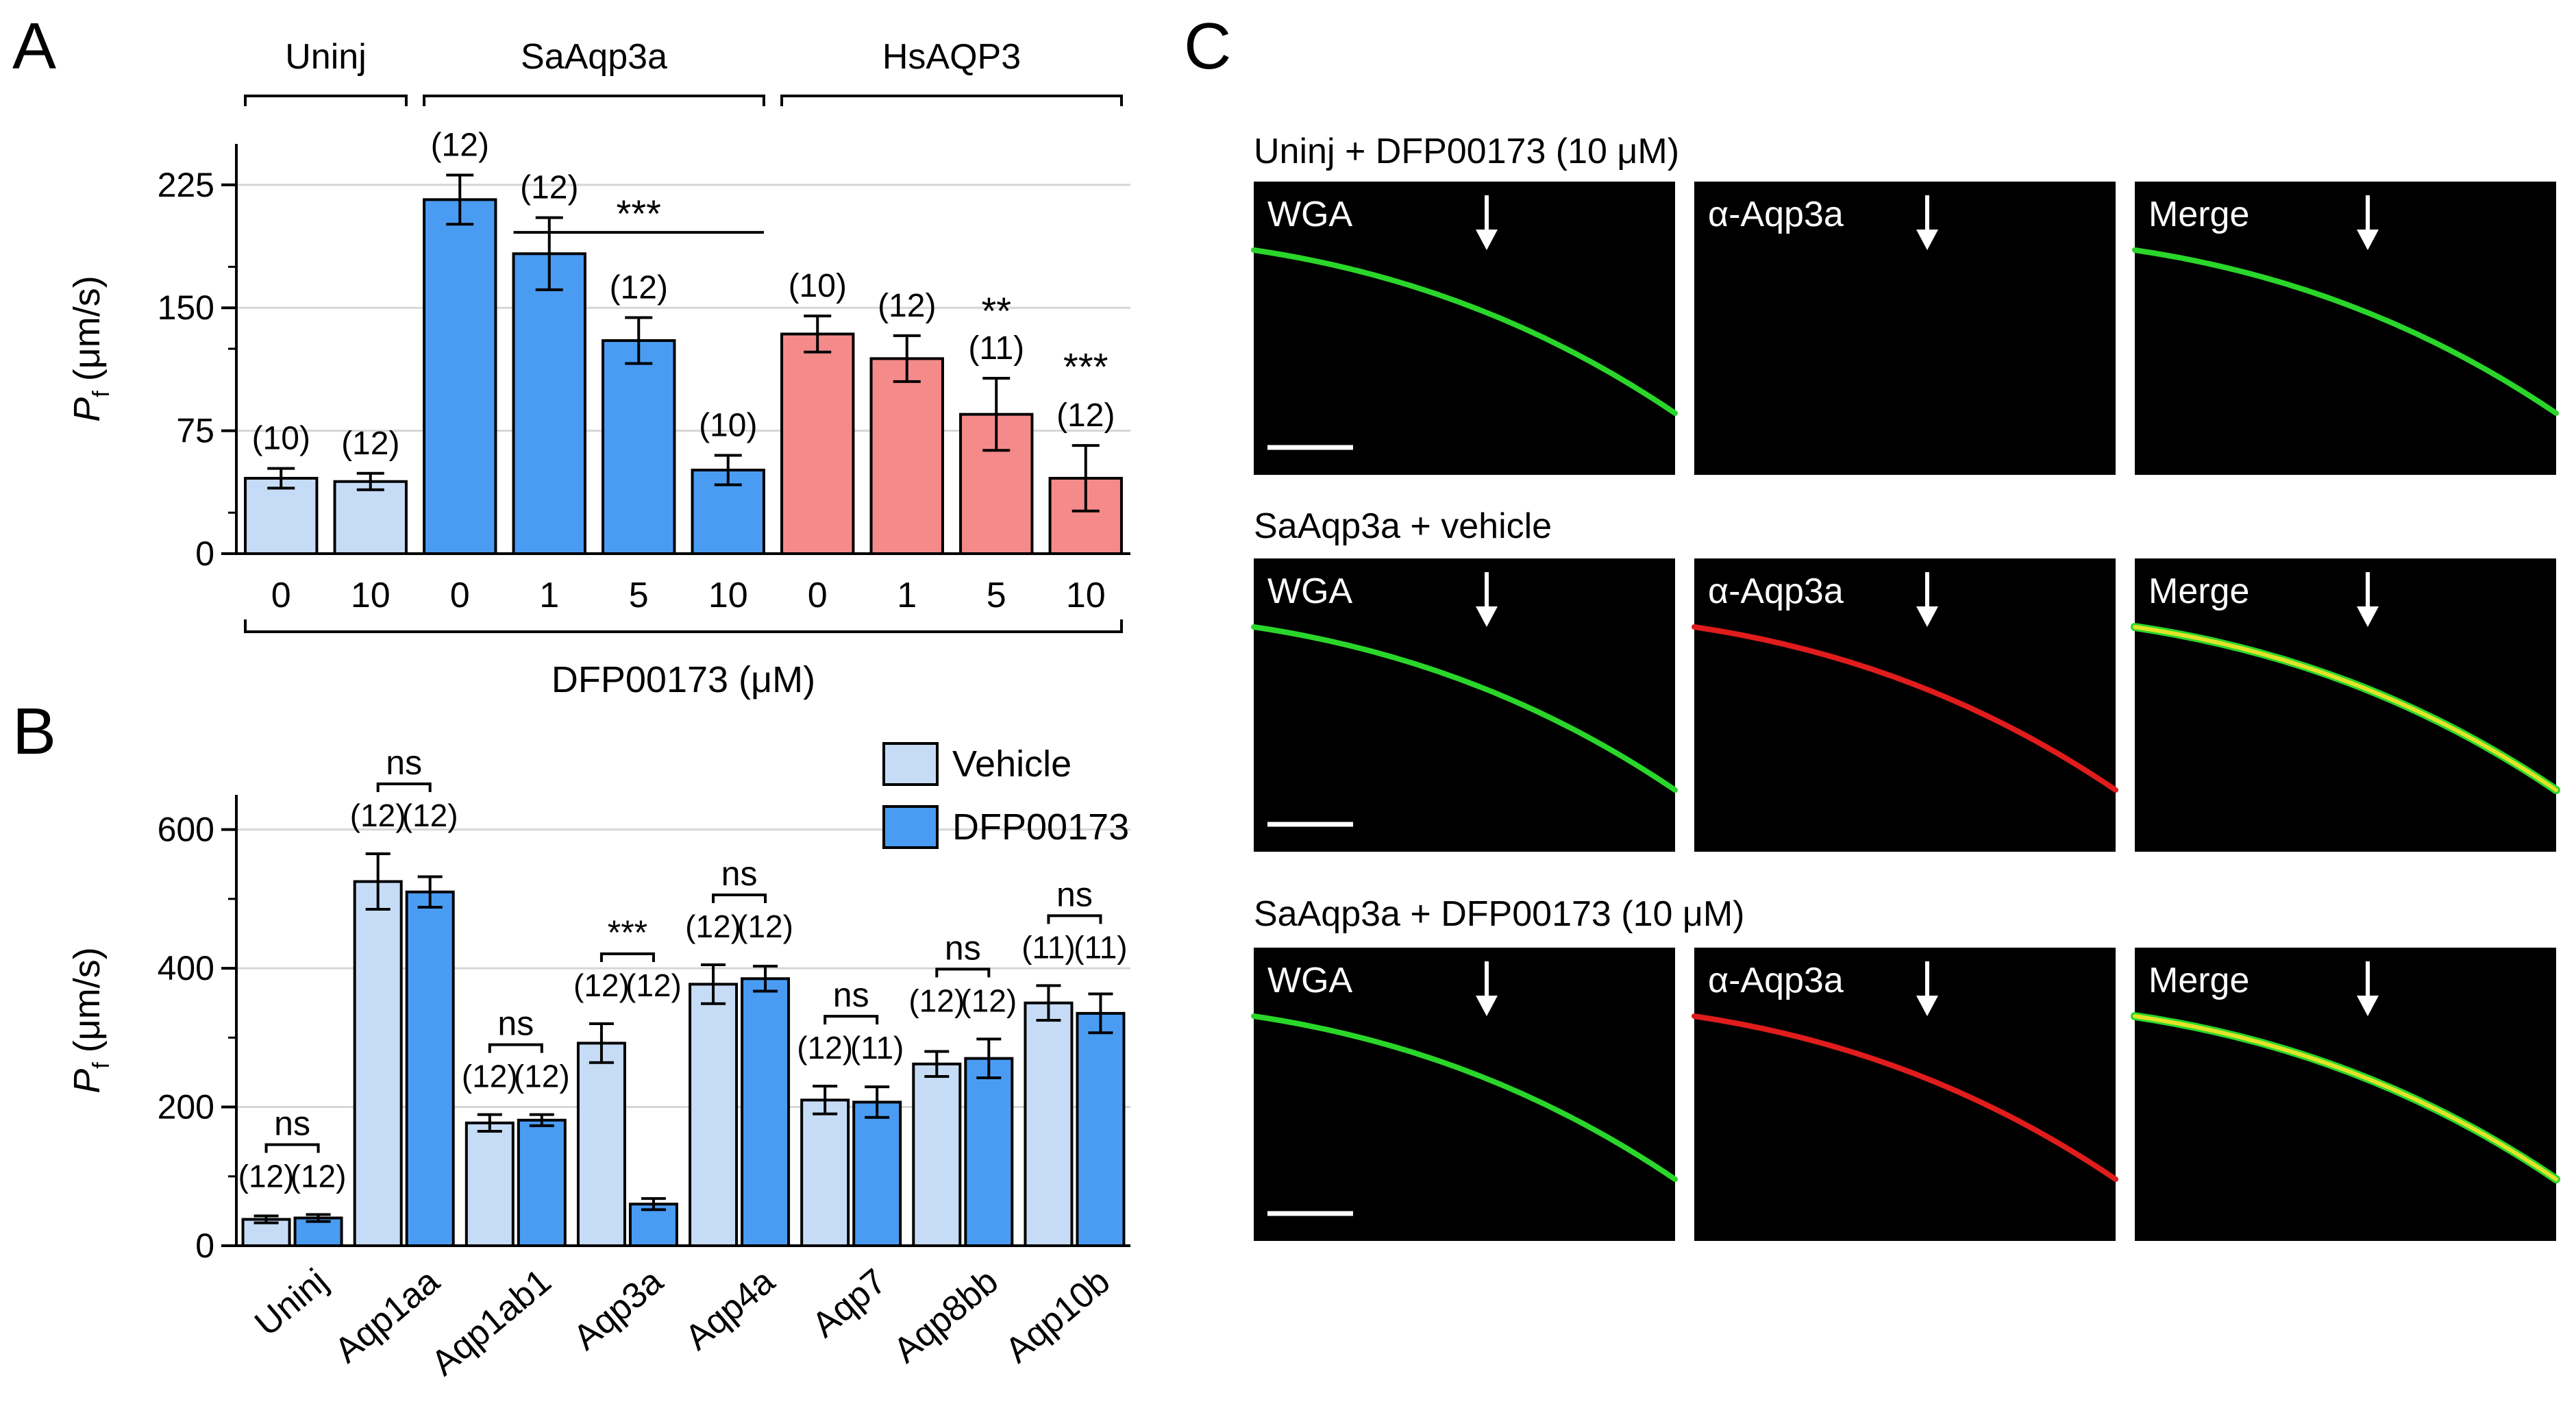 This screenshot has width=2576, height=1404. What do you see at coordinates (951, 57) in the screenshot?
I see `group-label: HsAQP3` at bounding box center [951, 57].